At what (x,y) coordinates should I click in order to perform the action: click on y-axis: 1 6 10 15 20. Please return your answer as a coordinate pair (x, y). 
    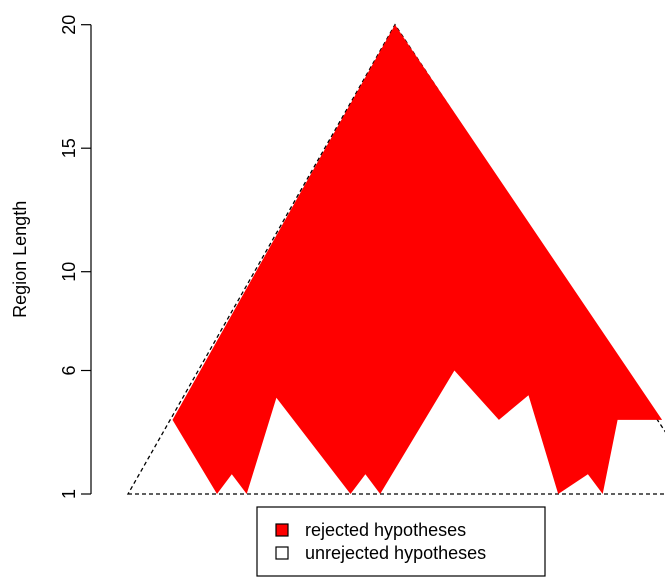
    Looking at the image, I should click on (75, 257).